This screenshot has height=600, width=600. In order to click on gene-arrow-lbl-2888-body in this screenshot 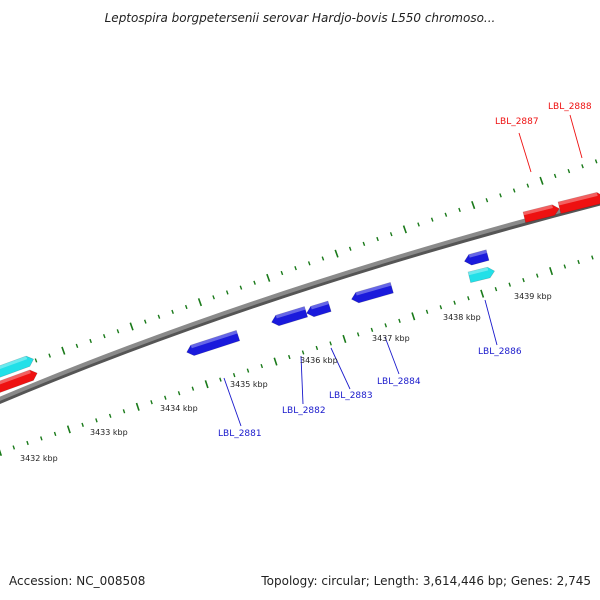, I will do `click(578, 203)`.